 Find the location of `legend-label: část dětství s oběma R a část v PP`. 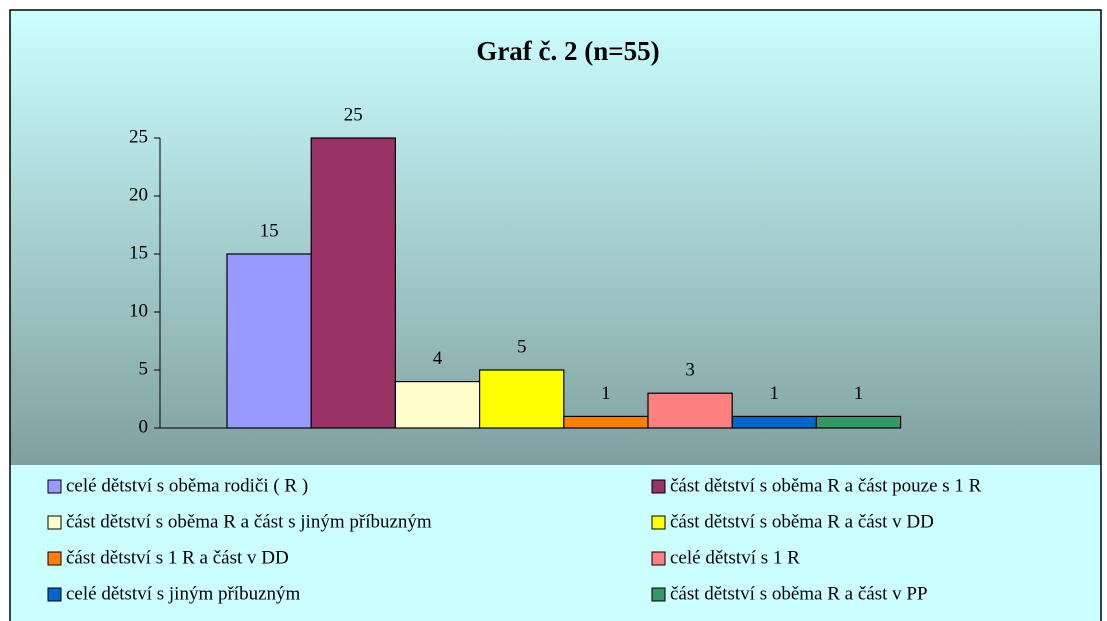

legend-label: část dětství s oběma R a část v PP is located at coordinates (799, 593).